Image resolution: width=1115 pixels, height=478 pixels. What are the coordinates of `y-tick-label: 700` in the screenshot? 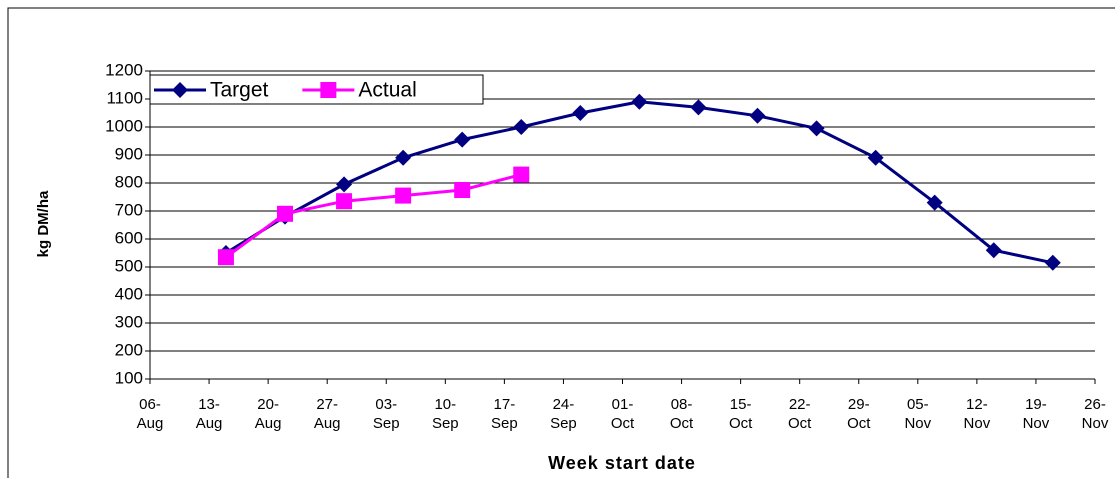 It's located at (129, 209).